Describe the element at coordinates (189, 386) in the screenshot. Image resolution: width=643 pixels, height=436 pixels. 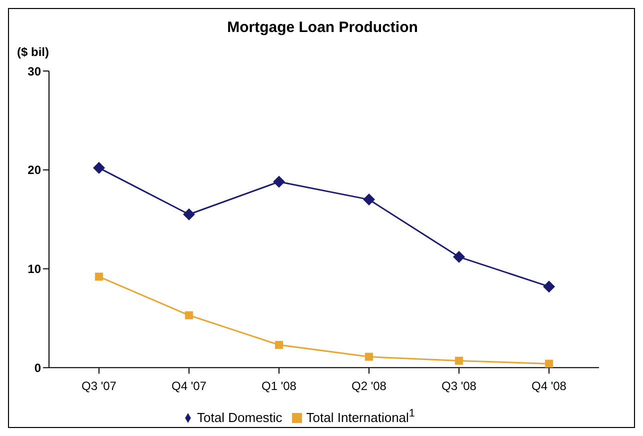
I see `x-tick-label: Q4 '07` at that location.